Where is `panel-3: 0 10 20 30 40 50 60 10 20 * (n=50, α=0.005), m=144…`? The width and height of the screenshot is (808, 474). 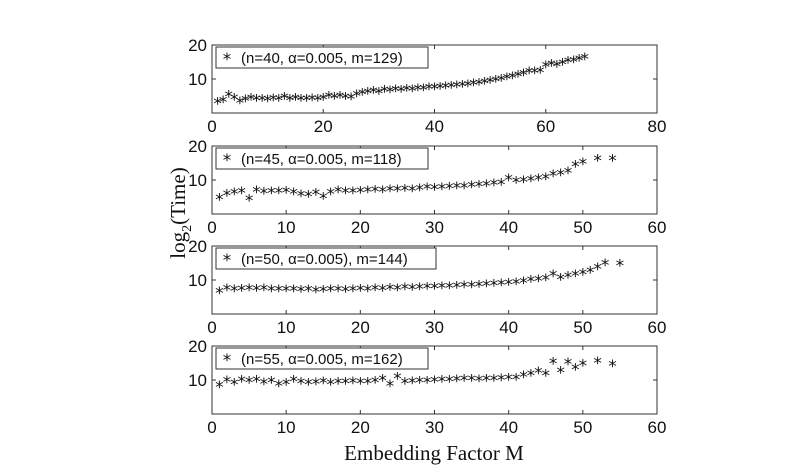 panel-3: 0 10 20 30 40 50 60 10 20 * (n=50, α=0.005), m=144… is located at coordinates (427, 287).